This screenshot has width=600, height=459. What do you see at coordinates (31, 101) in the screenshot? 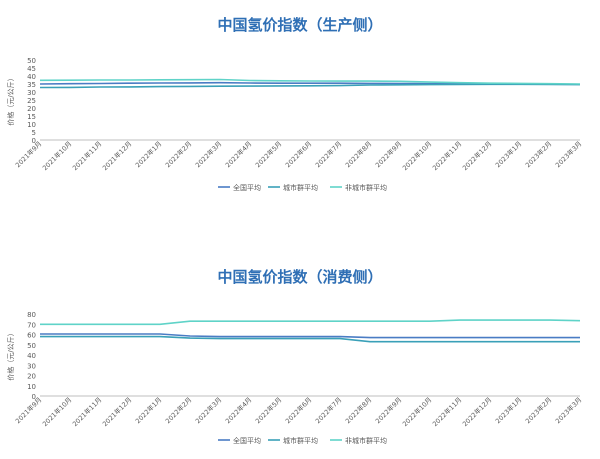
I see `y-tick-label: 25` at bounding box center [31, 101].